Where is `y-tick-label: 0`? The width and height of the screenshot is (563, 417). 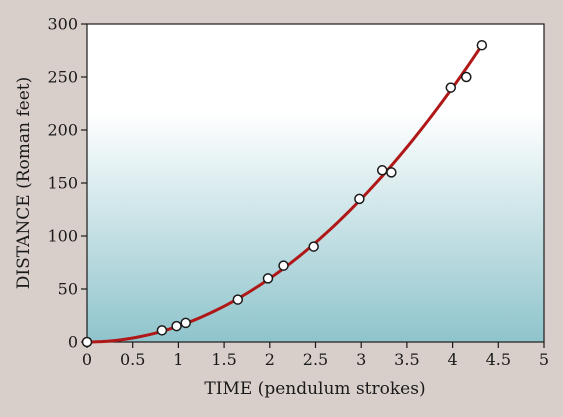
y-tick-label: 0 is located at coordinates (73, 342).